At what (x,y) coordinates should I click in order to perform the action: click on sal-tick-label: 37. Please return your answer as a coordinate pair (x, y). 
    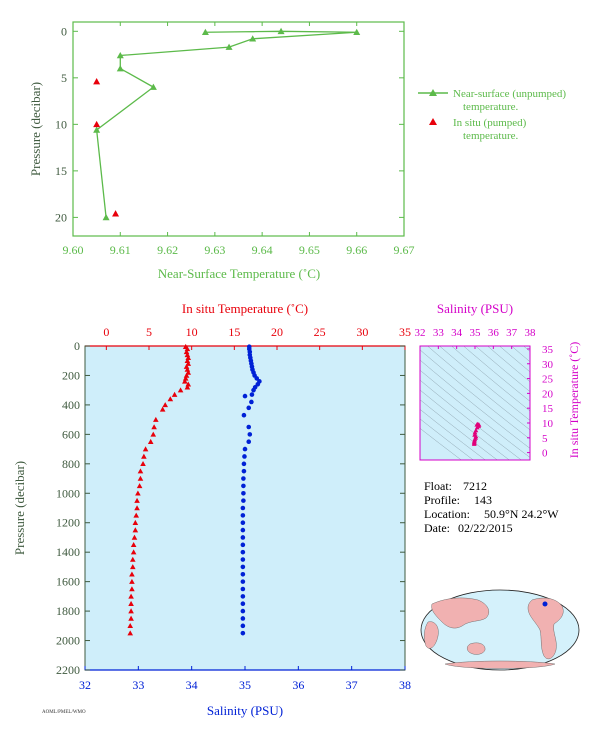
    Looking at the image, I should click on (352, 685).